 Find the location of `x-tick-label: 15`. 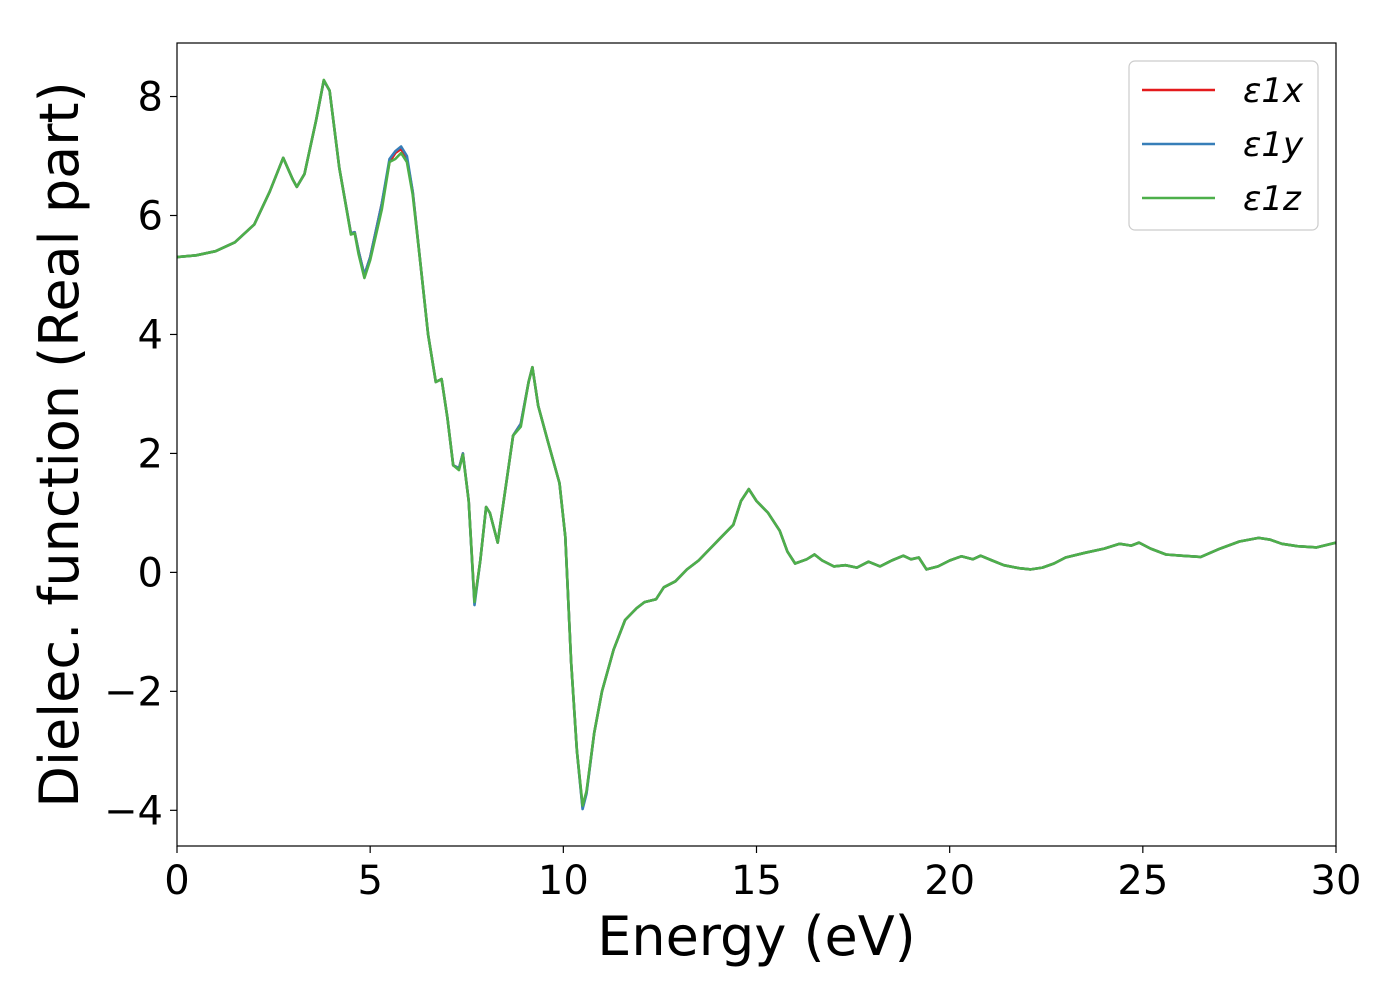

x-tick-label: 15 is located at coordinates (756, 881).